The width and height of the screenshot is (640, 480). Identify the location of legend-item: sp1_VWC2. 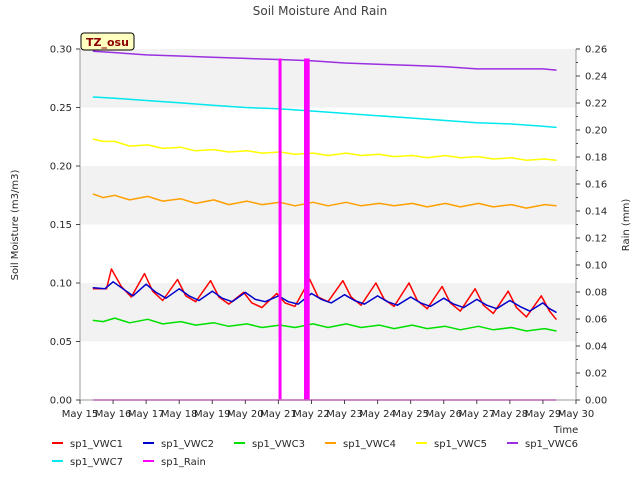
(178, 444).